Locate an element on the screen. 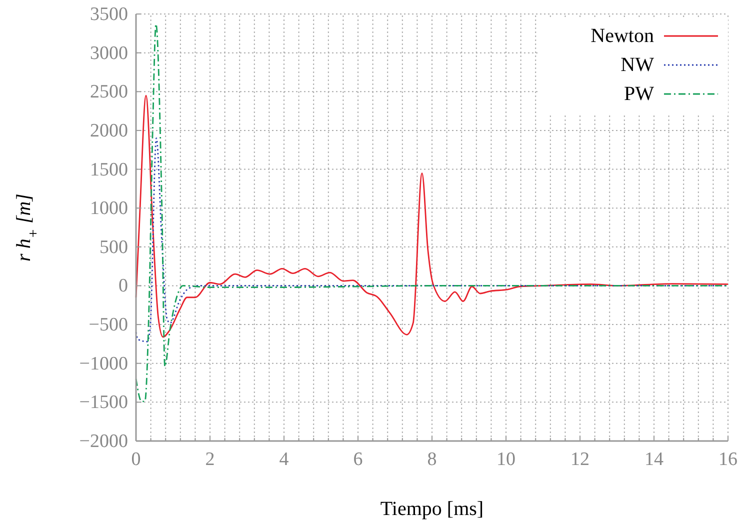 The width and height of the screenshot is (741, 523). x-tick-label: 2 is located at coordinates (210, 459).